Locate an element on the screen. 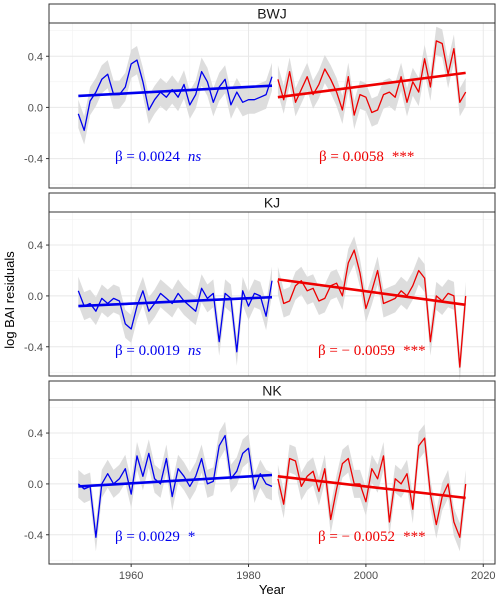  beta-annotation-early: β = 0.0024 ns is located at coordinates (158, 157).